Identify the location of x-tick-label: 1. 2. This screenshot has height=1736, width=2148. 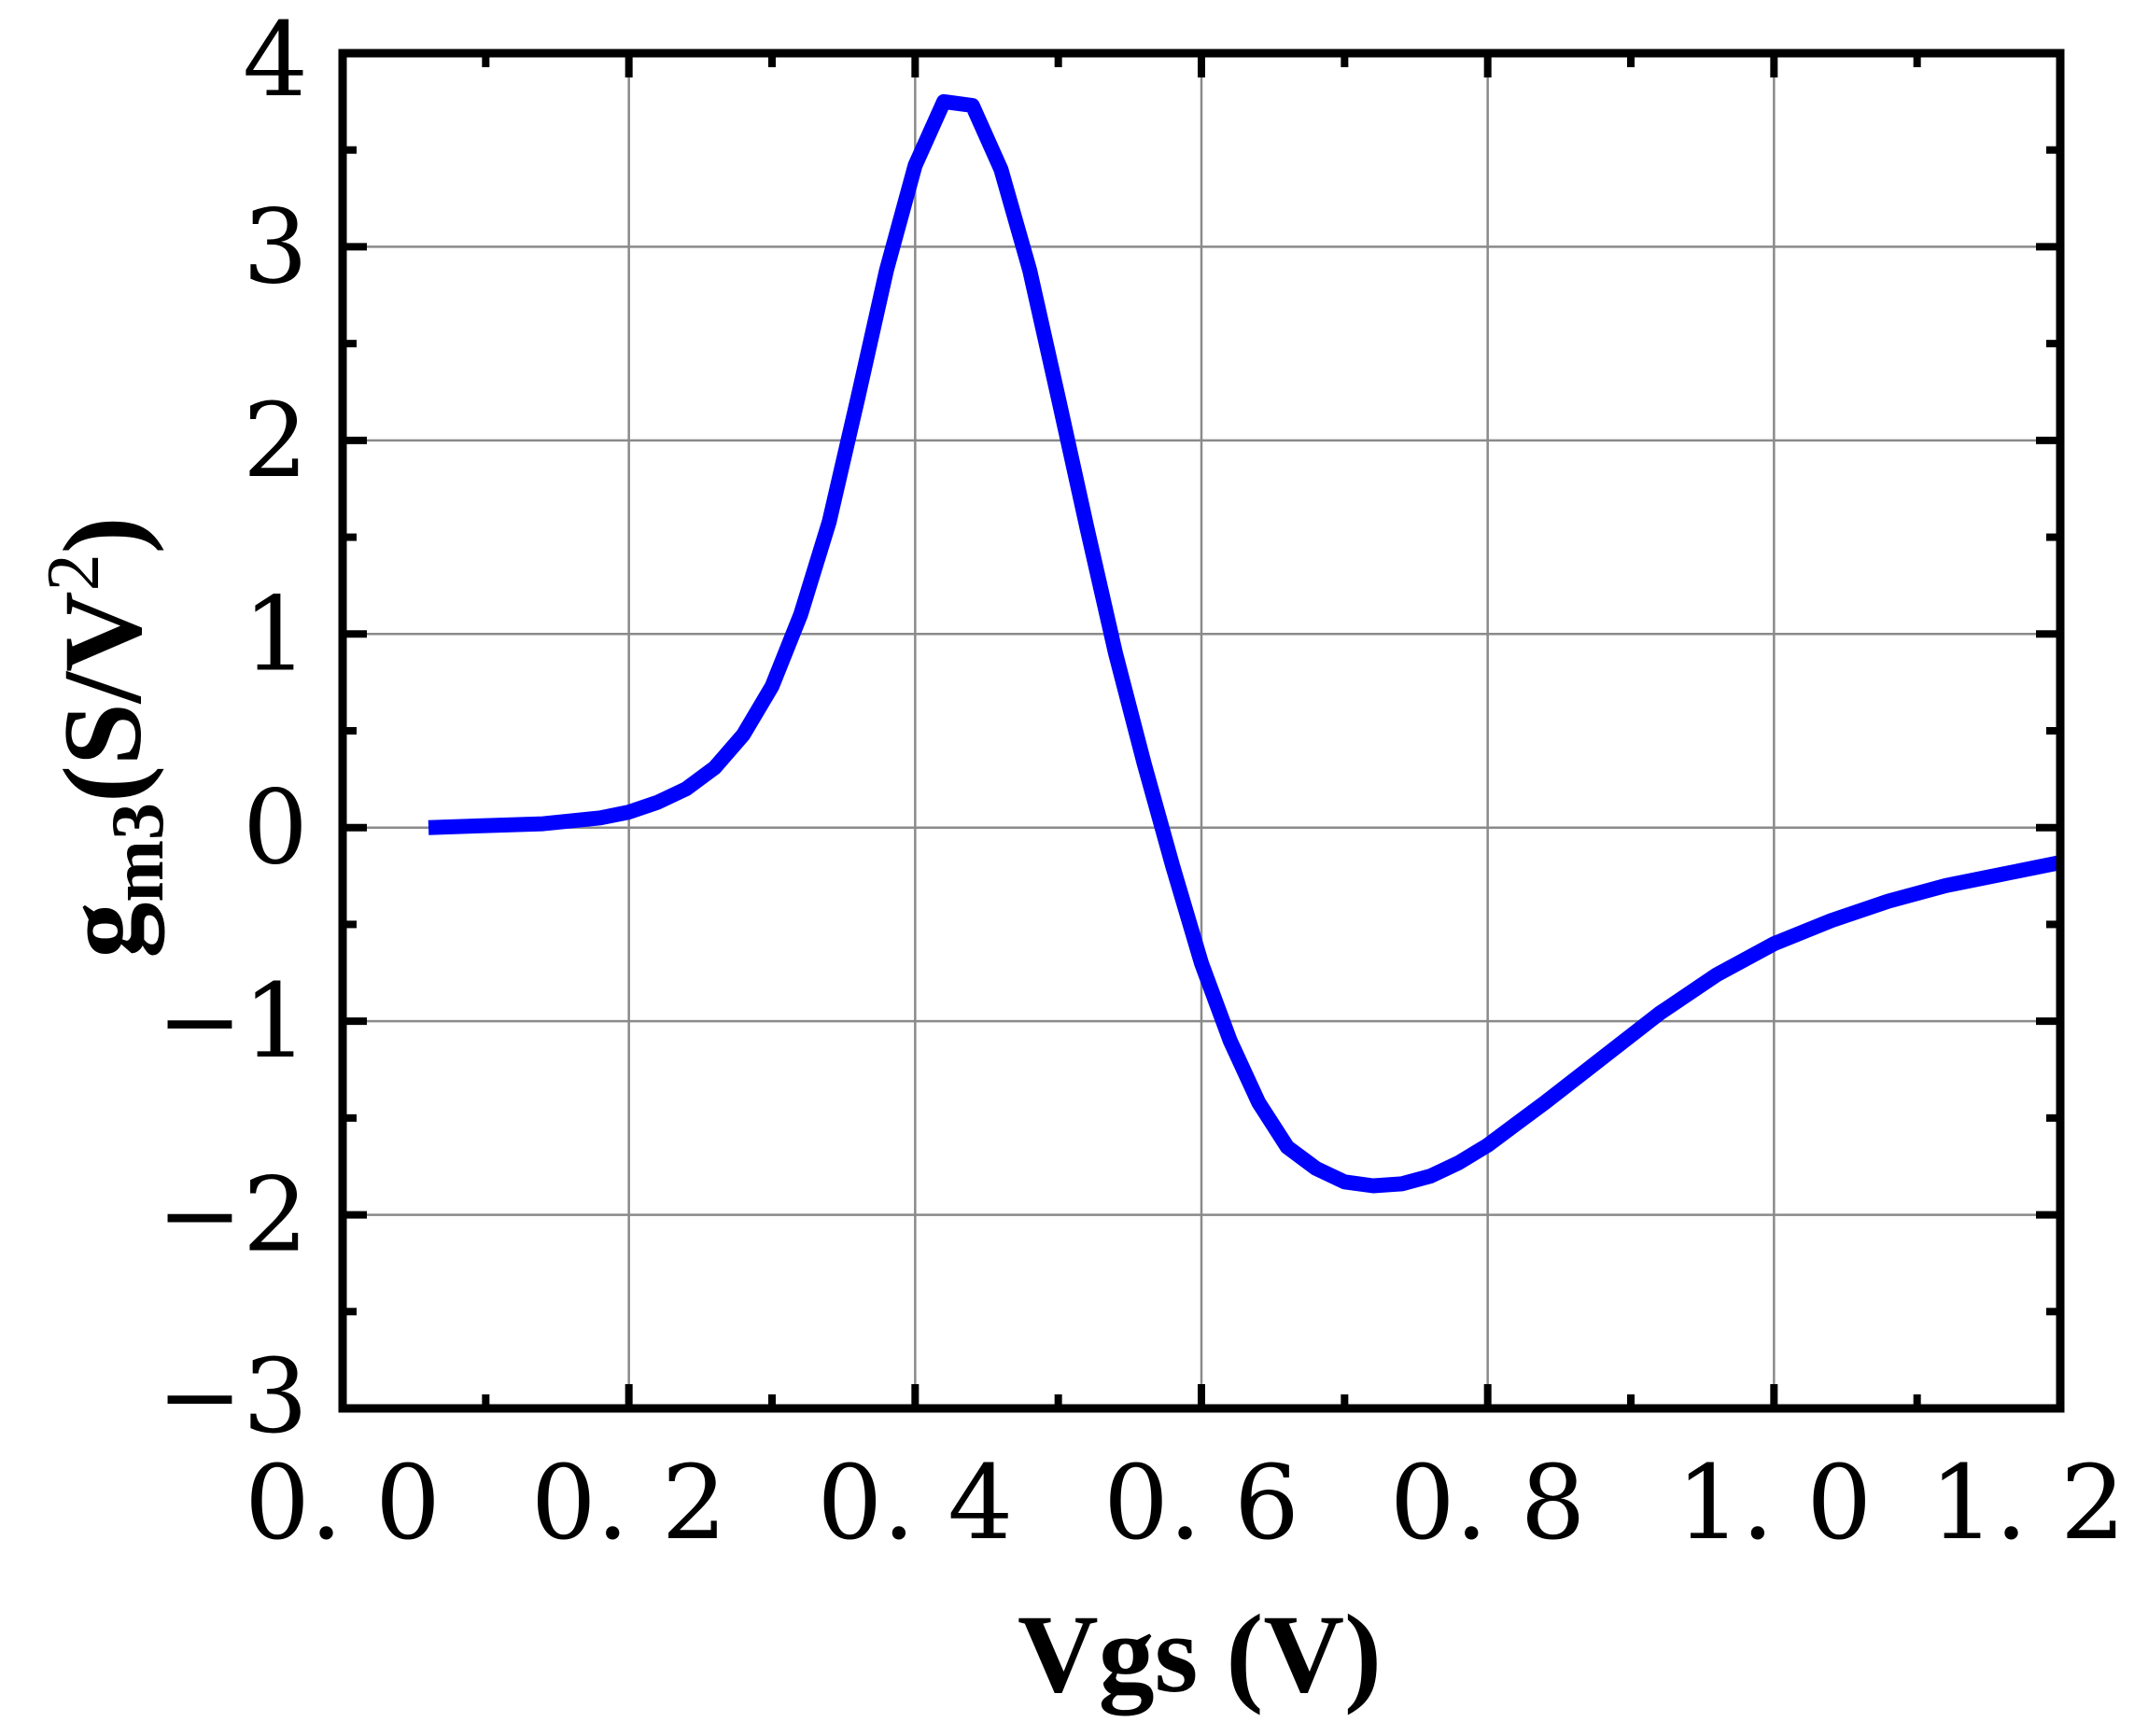
(2028, 1502).